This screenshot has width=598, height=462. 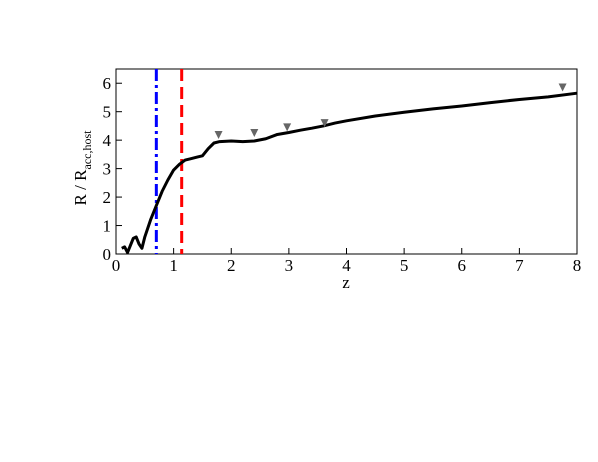 I want to click on x-tick-label: 4, so click(x=346, y=265).